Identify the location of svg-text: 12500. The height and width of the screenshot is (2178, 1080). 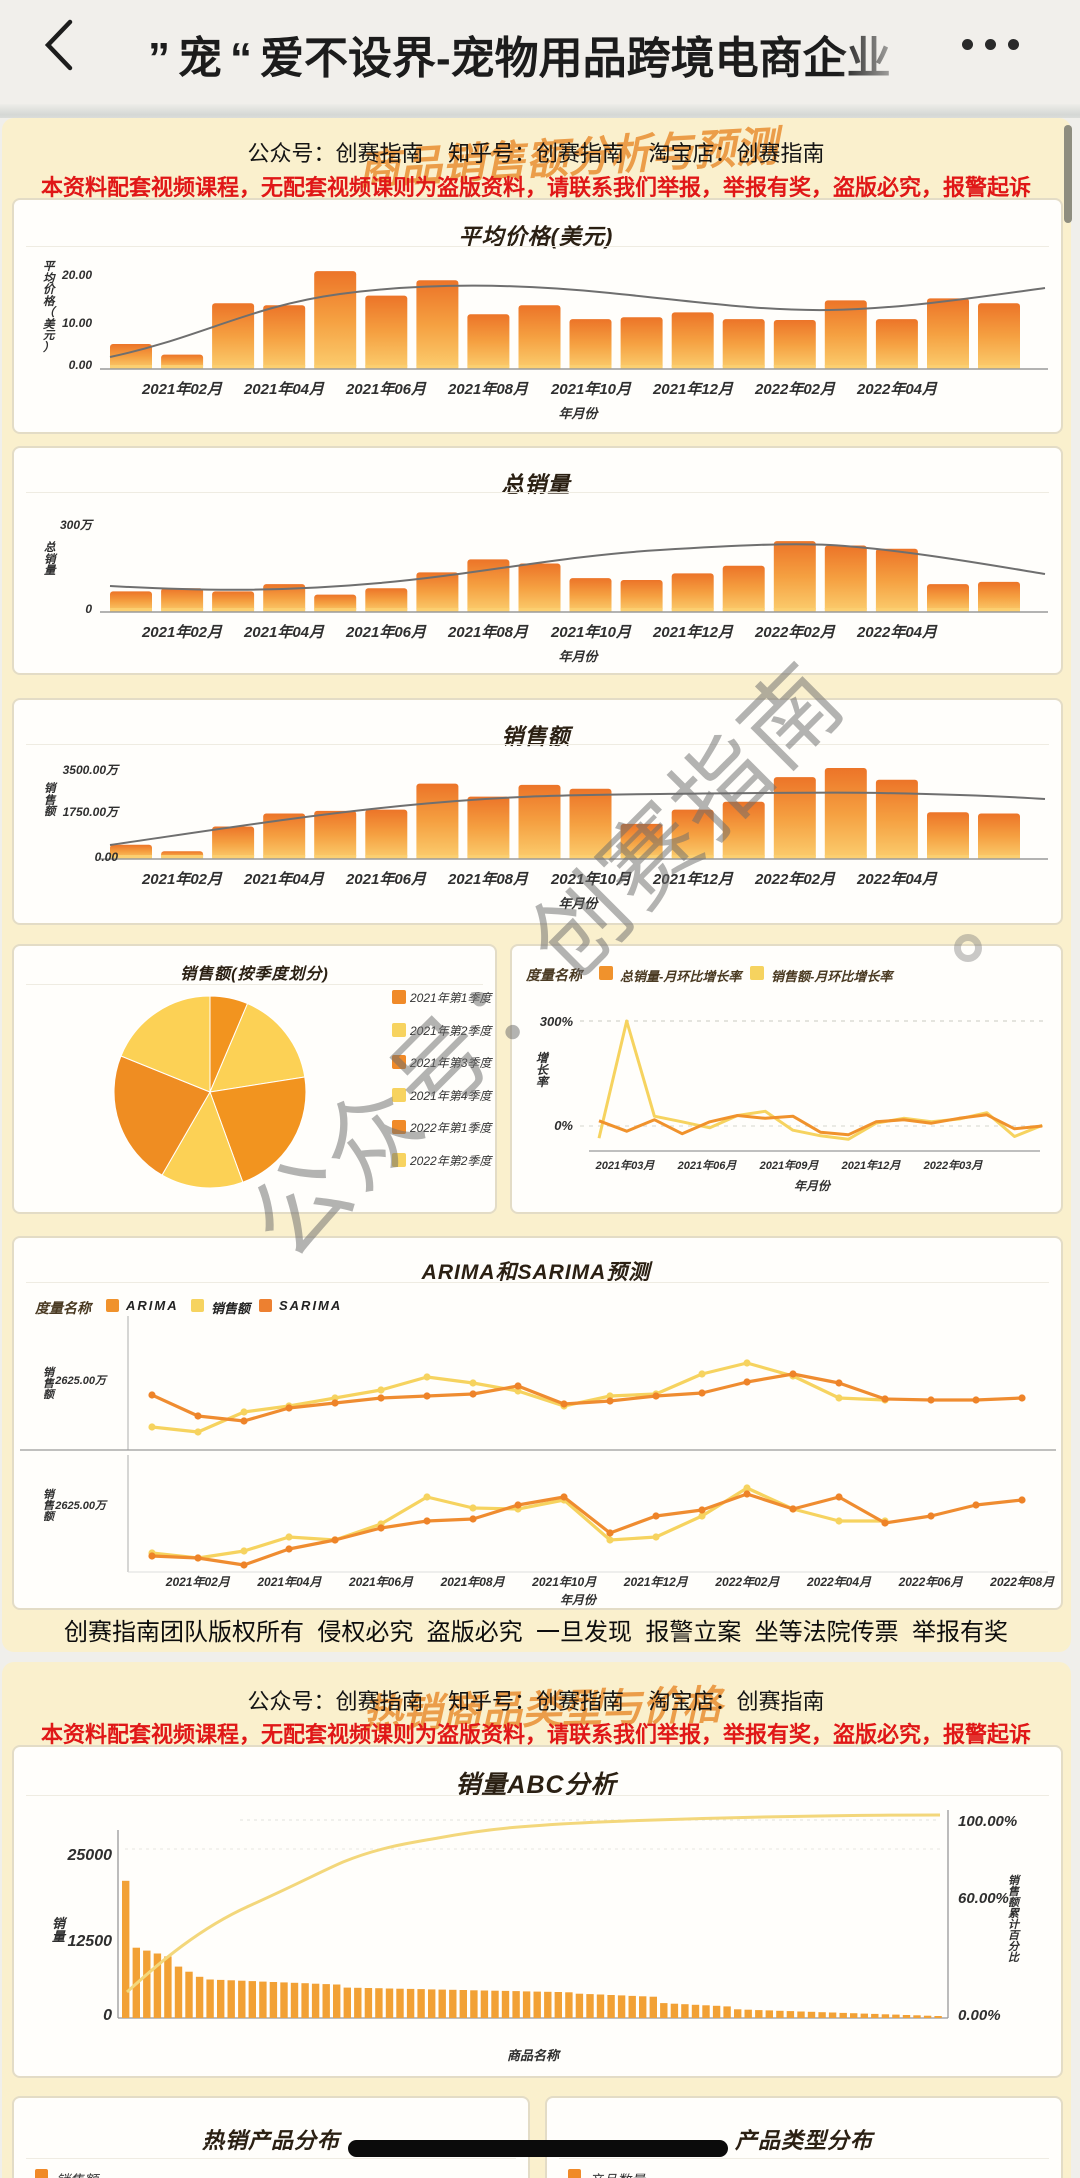
(90, 1941).